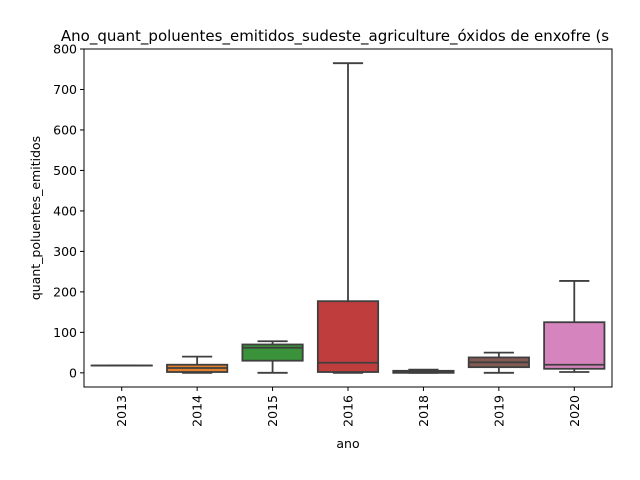 Image resolution: width=640 pixels, height=480 pixels. What do you see at coordinates (347, 443) in the screenshot?
I see `x-axis-label: ano` at bounding box center [347, 443].